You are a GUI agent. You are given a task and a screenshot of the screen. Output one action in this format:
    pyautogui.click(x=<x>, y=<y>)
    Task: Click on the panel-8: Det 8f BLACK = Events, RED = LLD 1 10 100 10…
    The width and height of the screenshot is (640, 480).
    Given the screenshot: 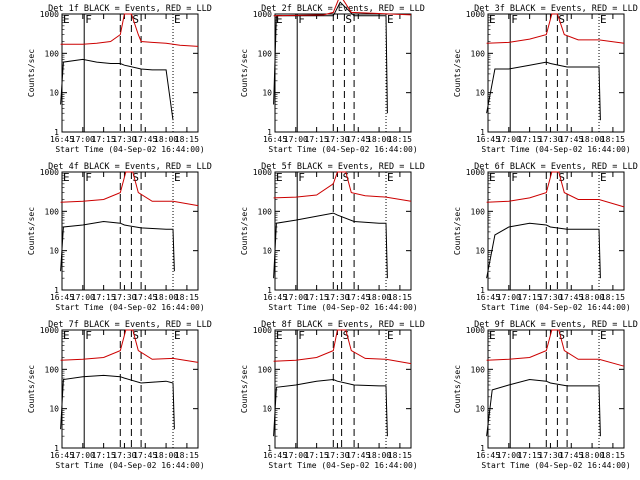 What is the action you would take?
    pyautogui.click(x=332, y=395)
    